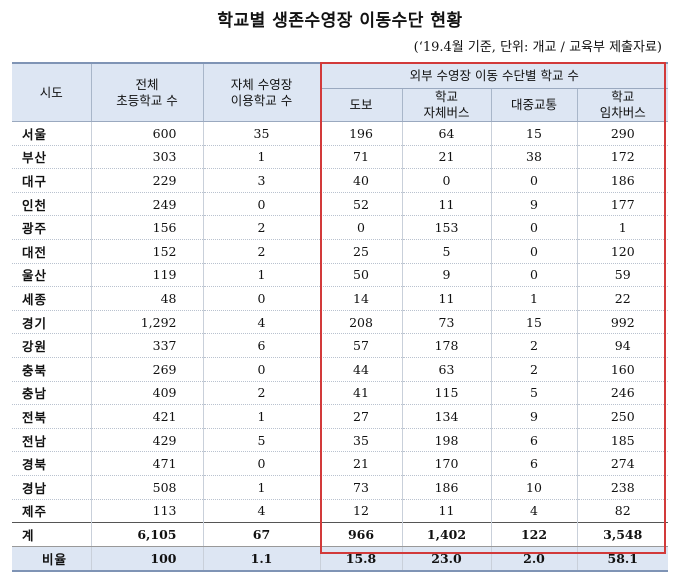  I want to click on cell-walk: 50, so click(361, 275).